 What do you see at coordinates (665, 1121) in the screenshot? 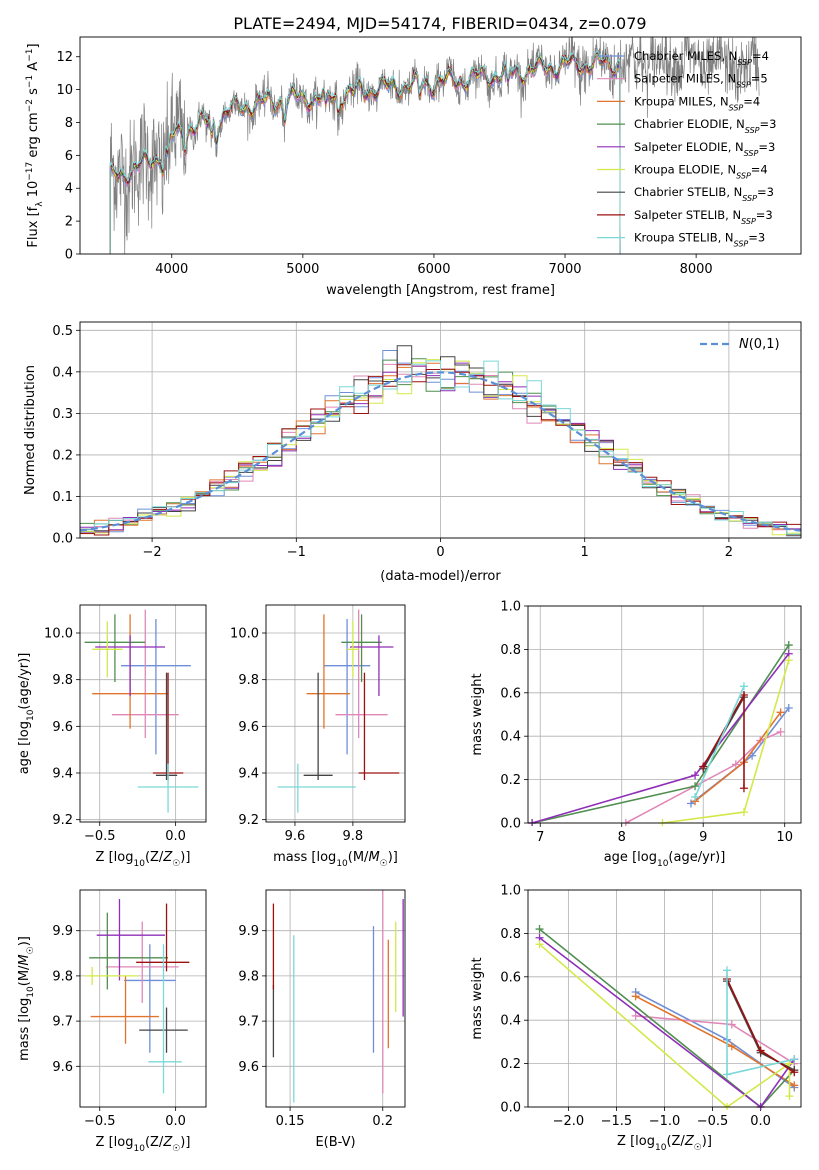
I see `x-tick-label: −1.0` at bounding box center [665, 1121].